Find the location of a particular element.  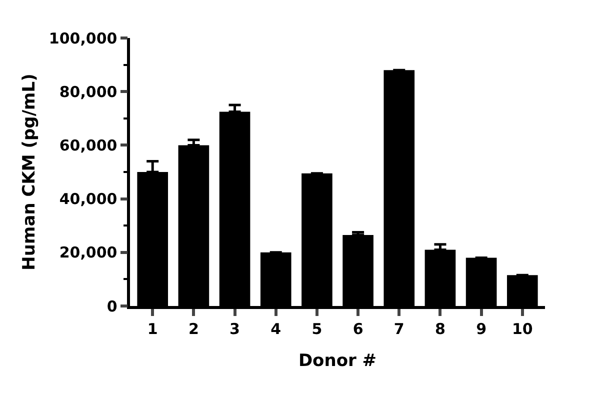

x-tick-label: 6 is located at coordinates (358, 329).